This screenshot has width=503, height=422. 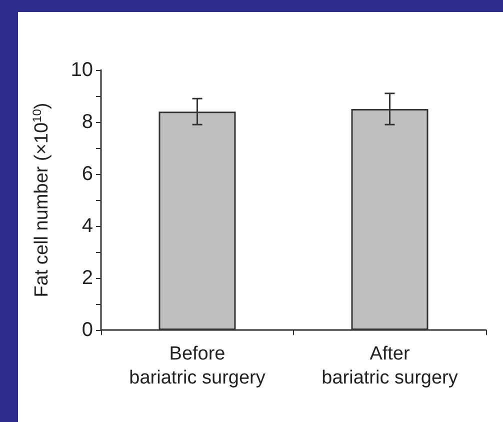 I want to click on y-tick-label: 4, so click(x=87, y=226).